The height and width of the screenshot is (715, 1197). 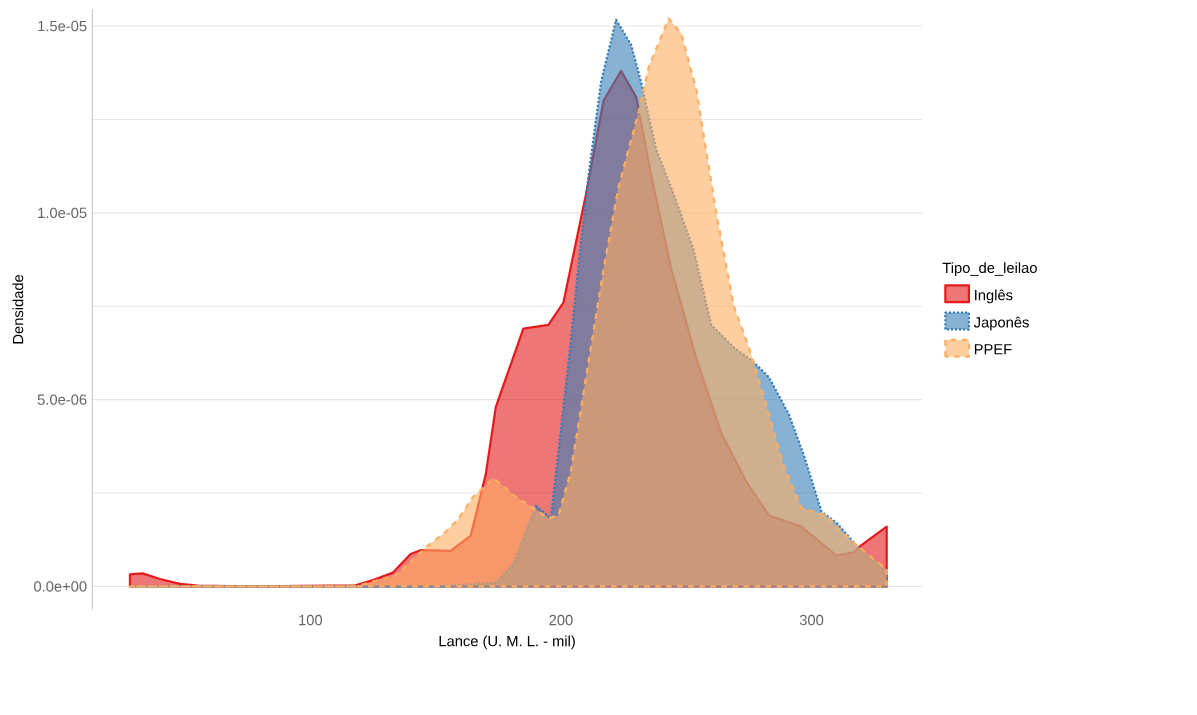 What do you see at coordinates (1001, 323) in the screenshot?
I see `legend-label: Japonês` at bounding box center [1001, 323].